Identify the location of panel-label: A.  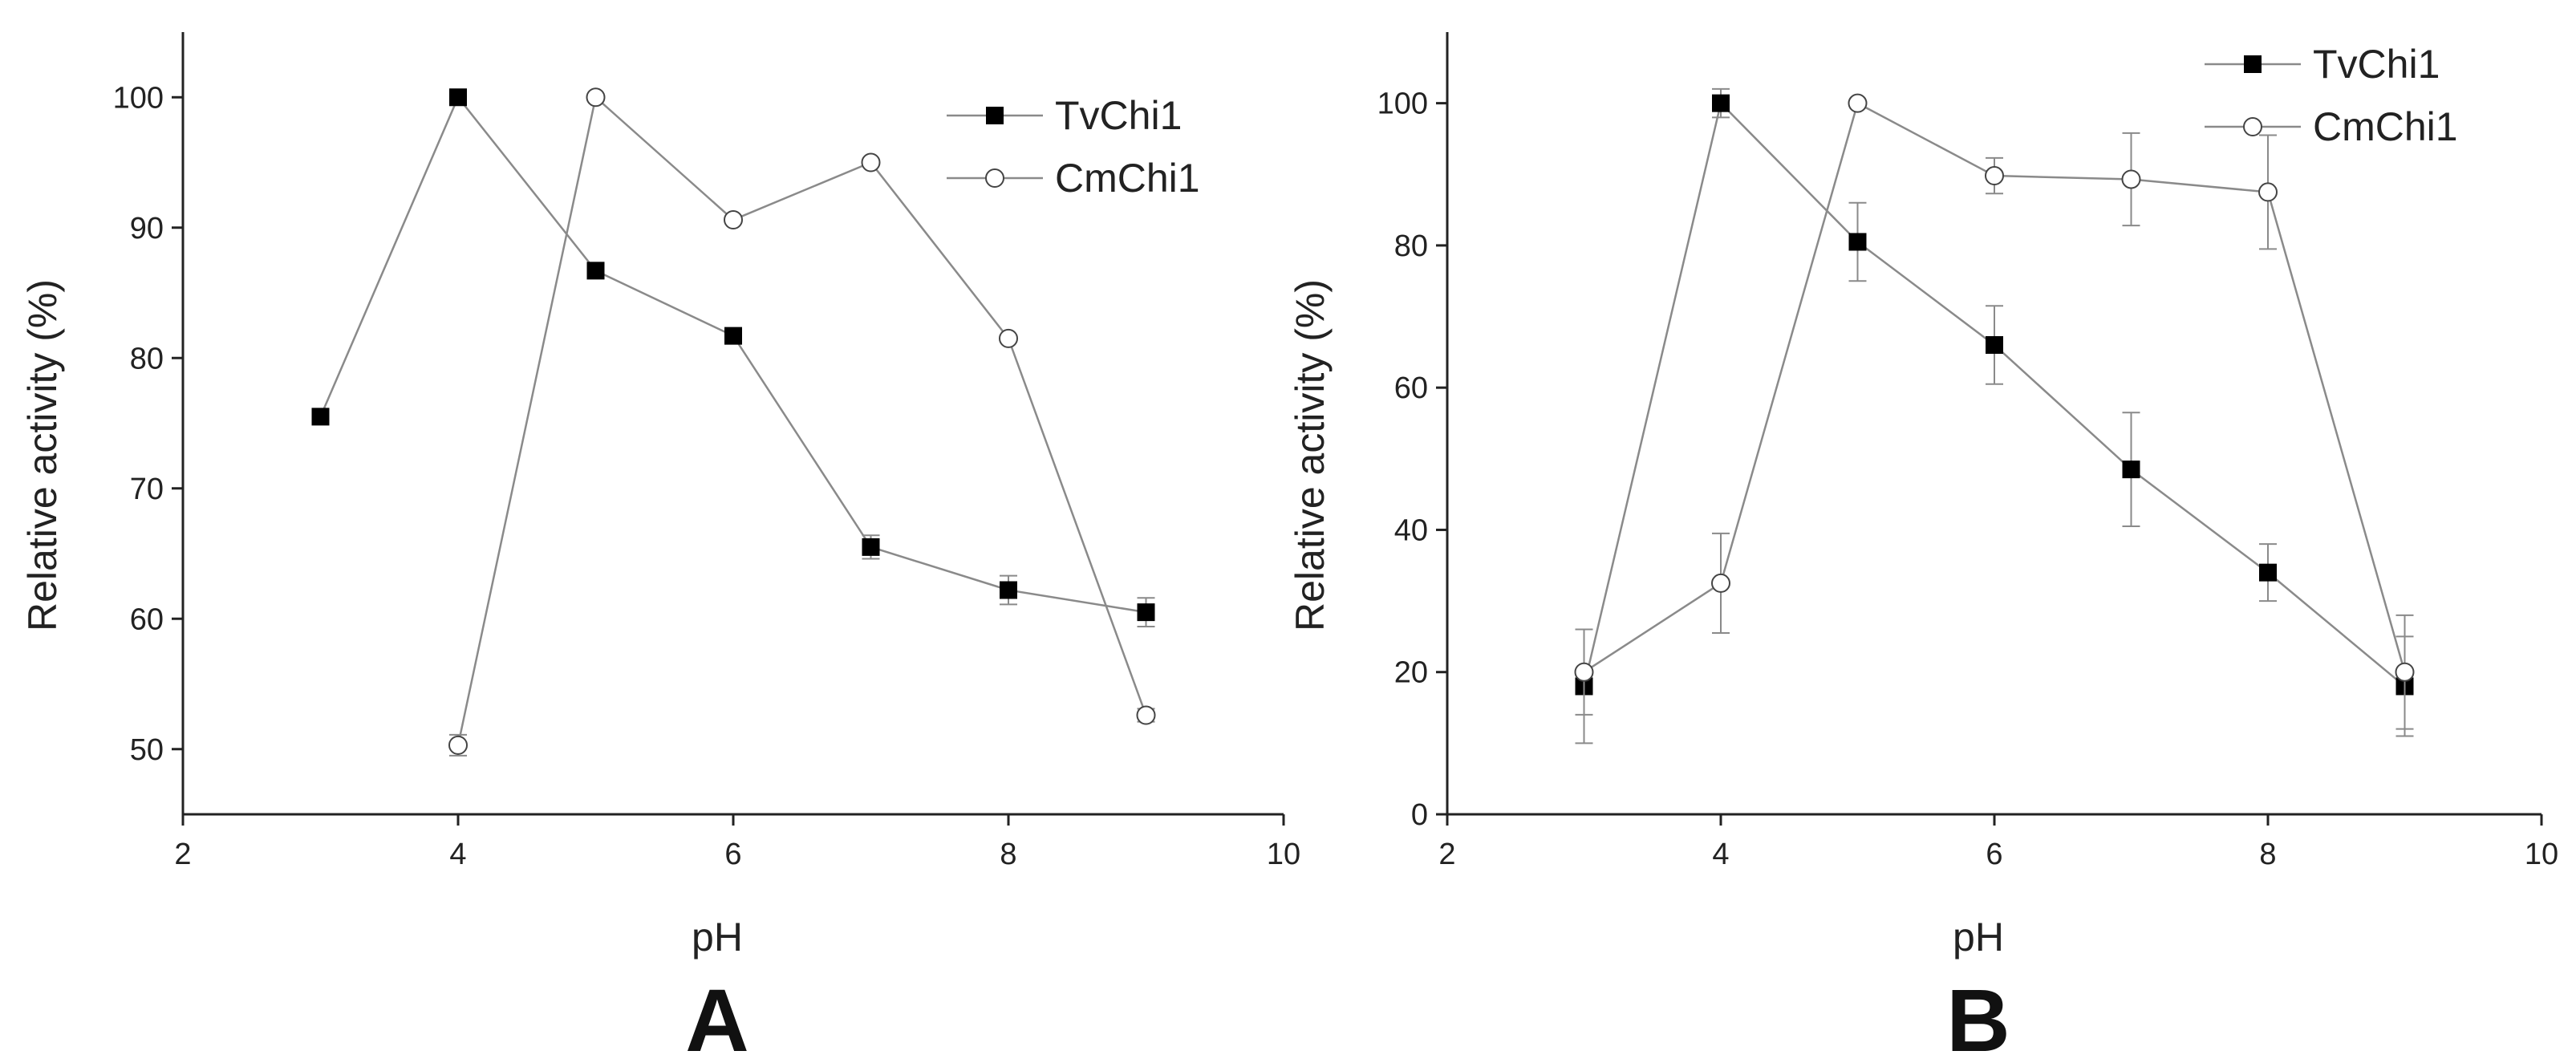
(716, 1015).